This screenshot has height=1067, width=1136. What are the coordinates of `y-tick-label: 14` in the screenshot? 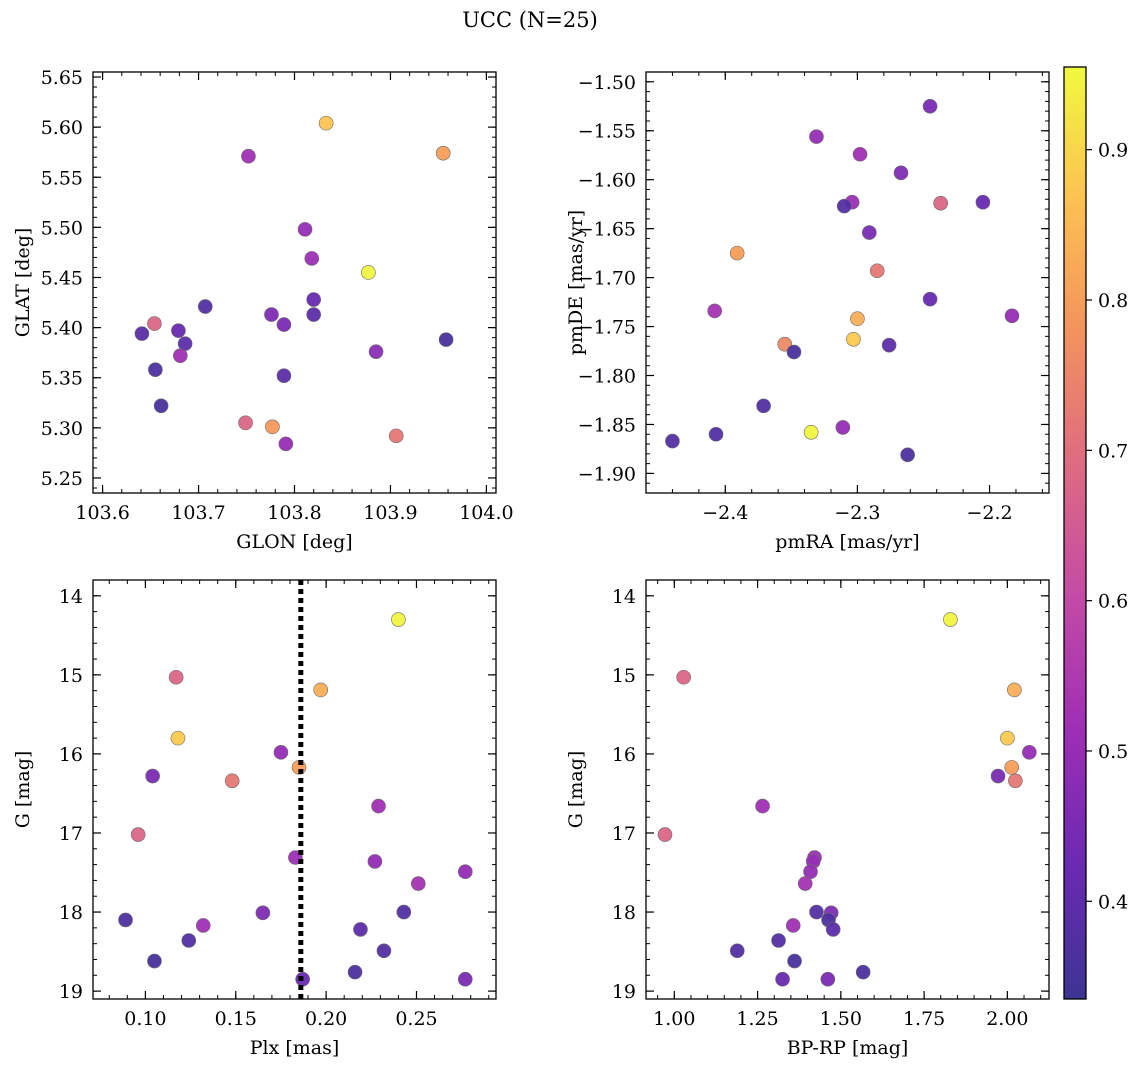 It's located at (624, 597).